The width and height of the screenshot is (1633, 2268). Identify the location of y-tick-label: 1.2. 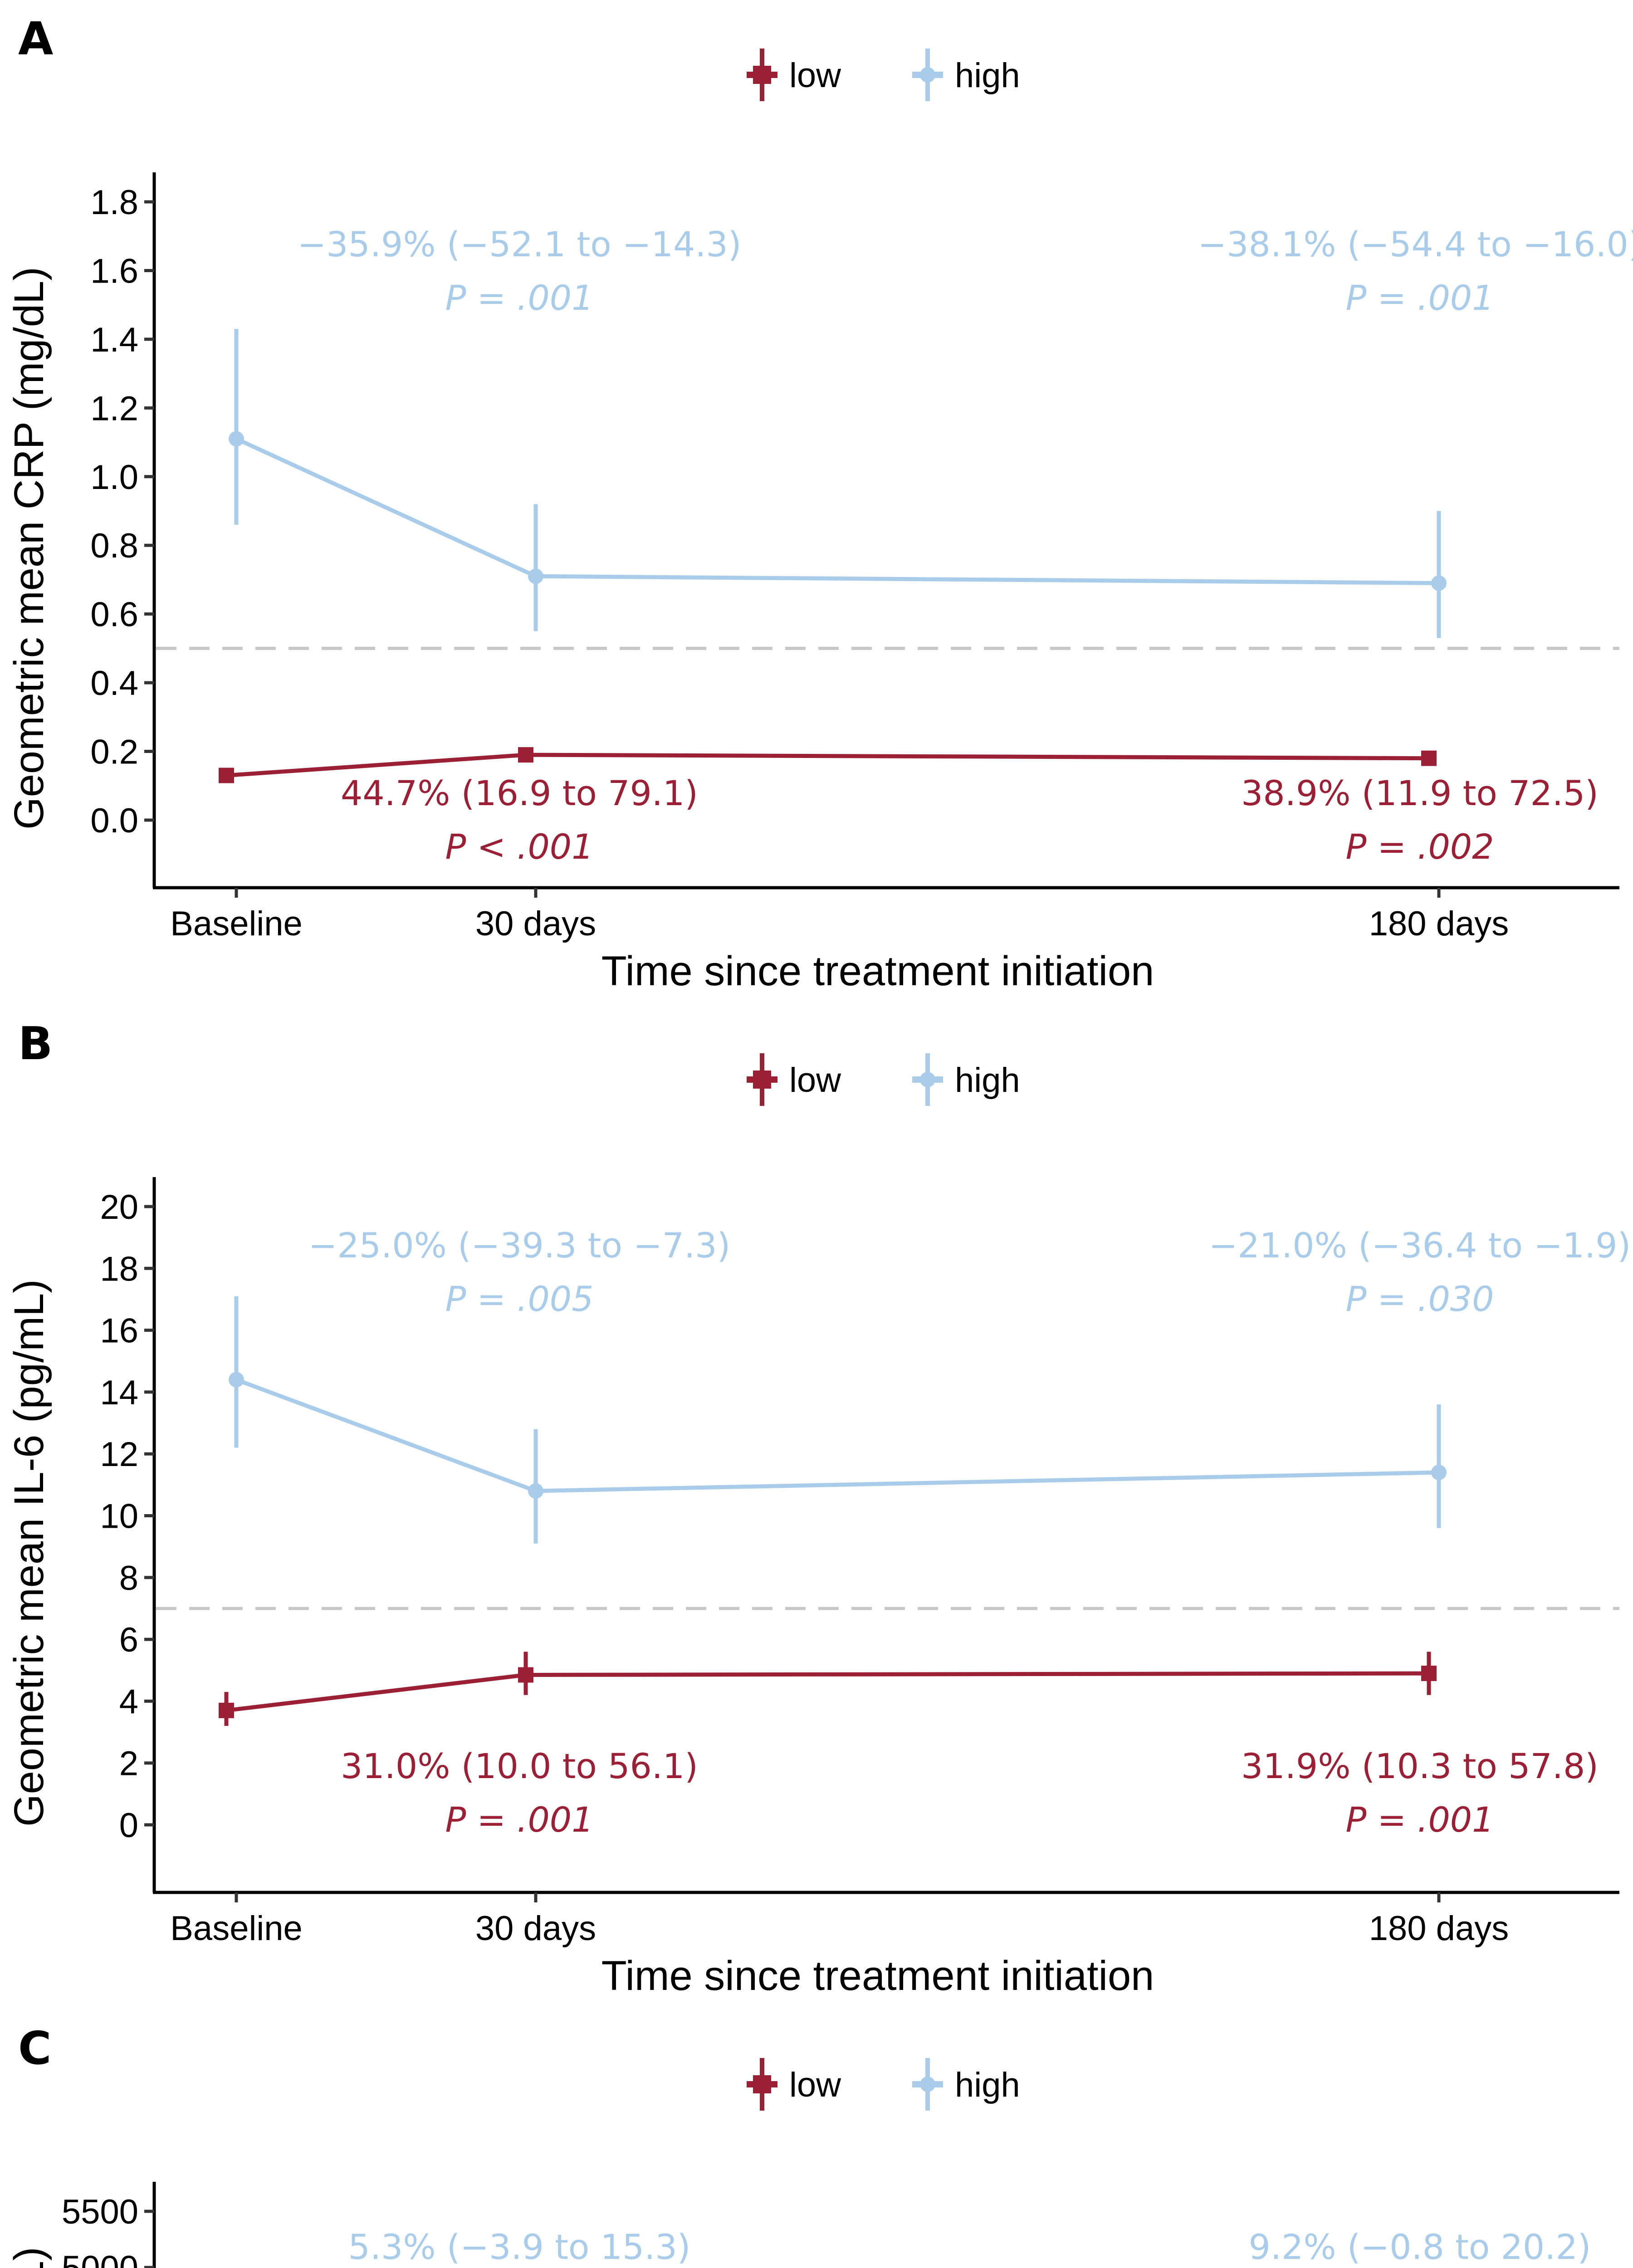
(114, 408).